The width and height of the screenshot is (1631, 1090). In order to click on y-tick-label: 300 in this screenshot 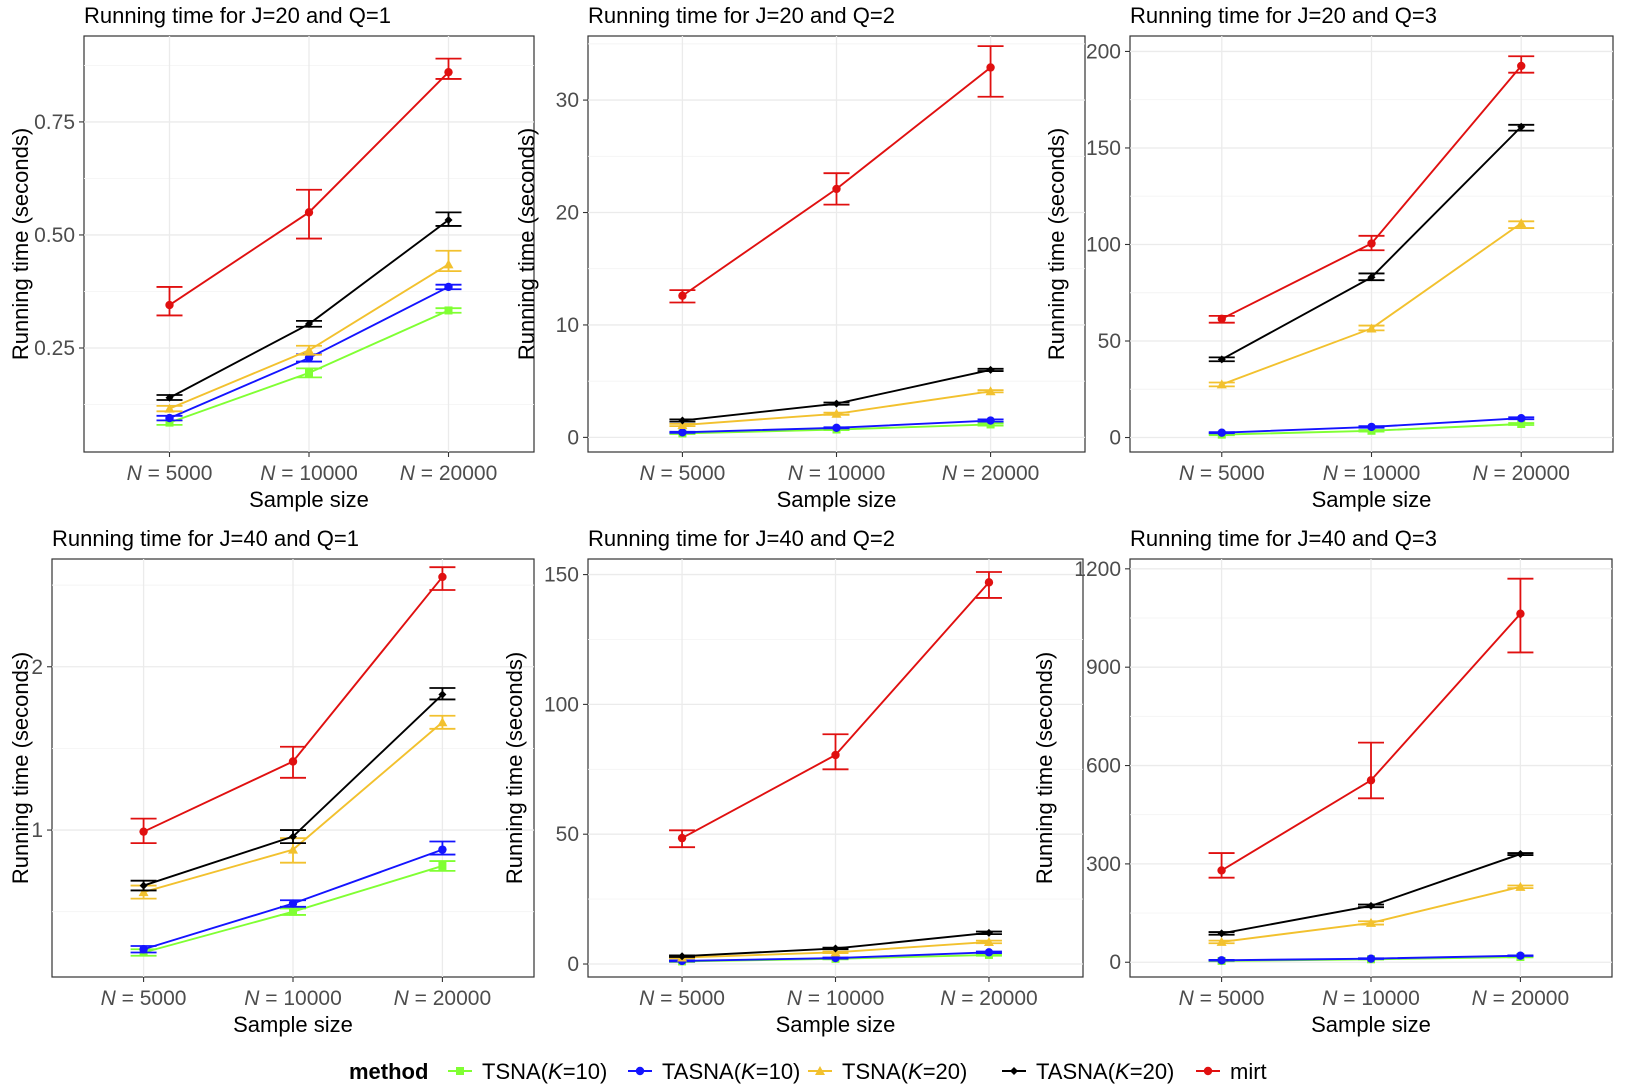, I will do `click(1103, 864)`.